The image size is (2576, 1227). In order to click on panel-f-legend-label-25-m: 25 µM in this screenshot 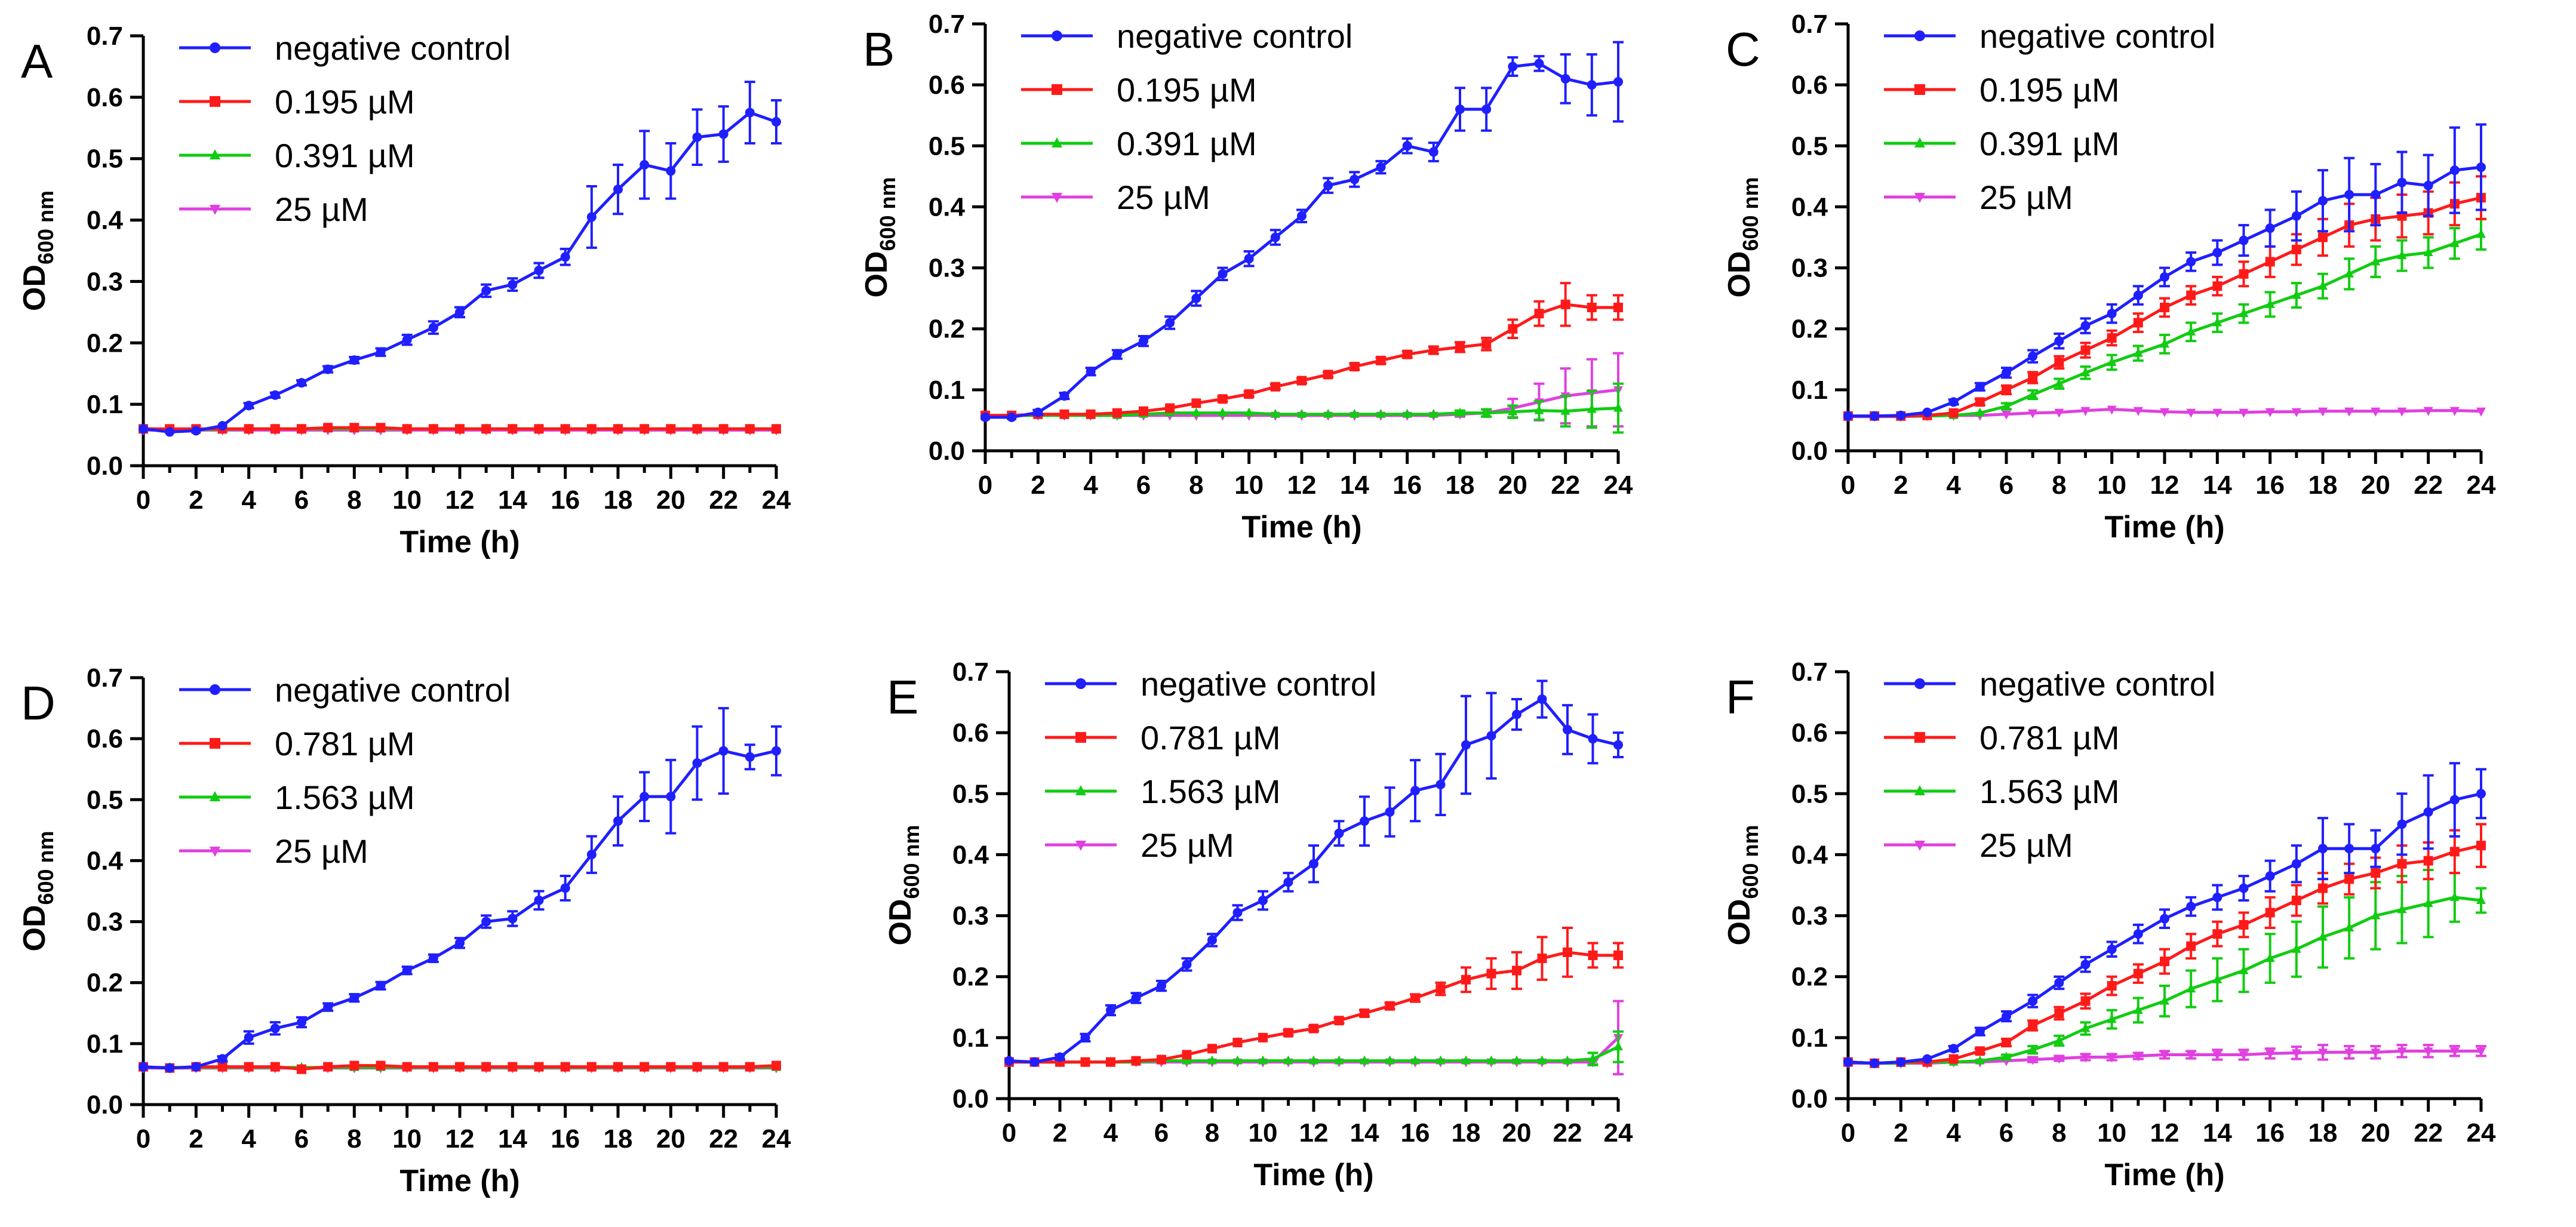, I will do `click(2026, 845)`.